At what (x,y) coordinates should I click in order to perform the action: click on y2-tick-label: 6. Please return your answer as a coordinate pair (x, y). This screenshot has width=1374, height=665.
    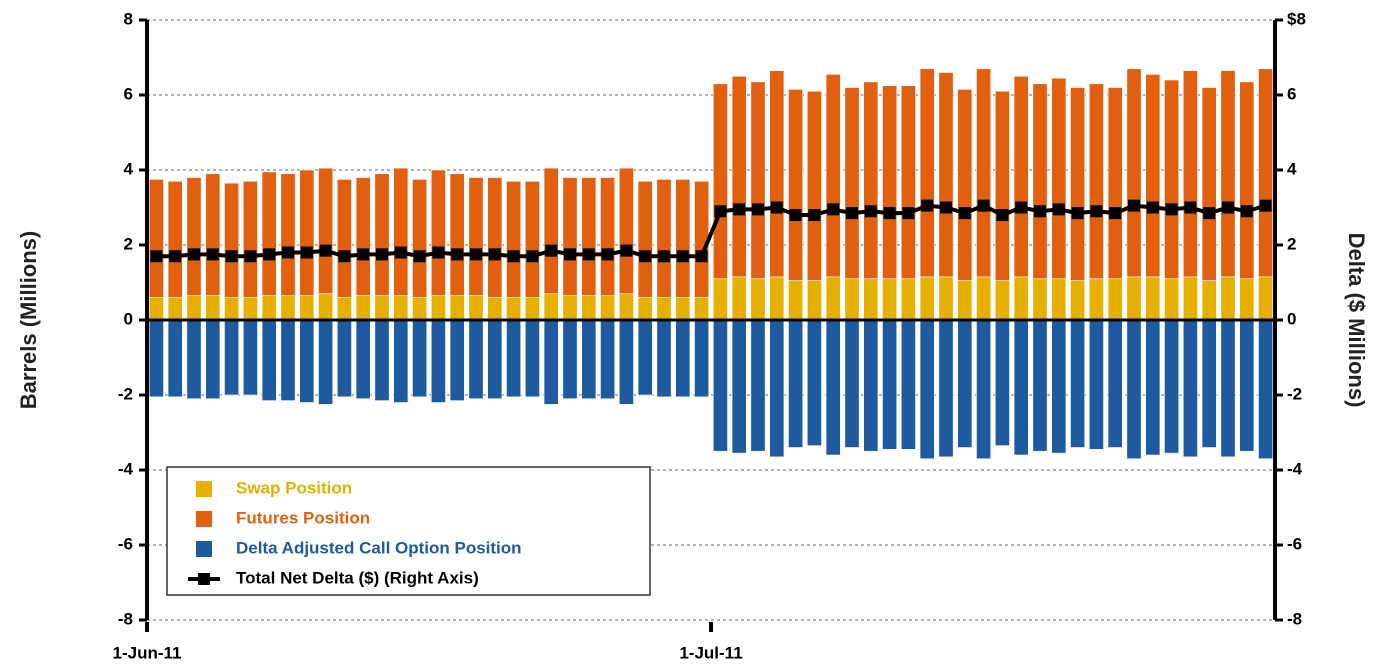
    Looking at the image, I should click on (1291, 93).